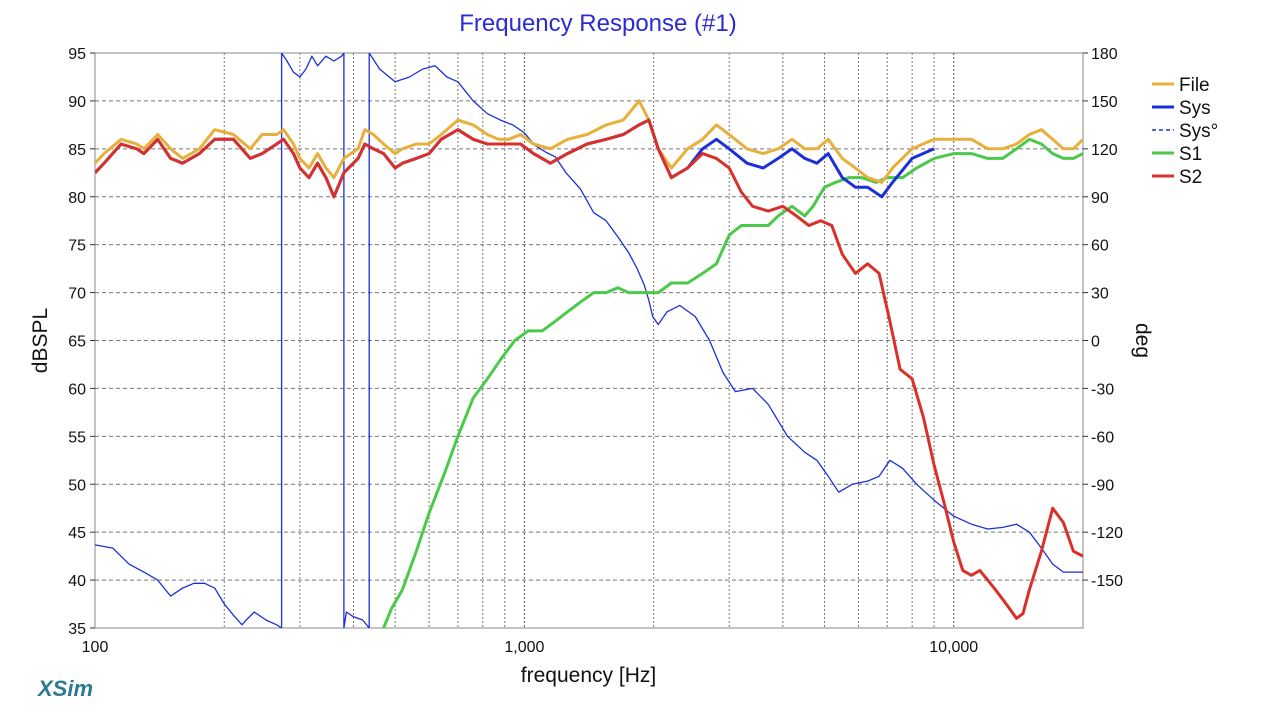 The height and width of the screenshot is (715, 1284). Describe the element at coordinates (77, 437) in the screenshot. I see `y-tick-label: 55` at that location.